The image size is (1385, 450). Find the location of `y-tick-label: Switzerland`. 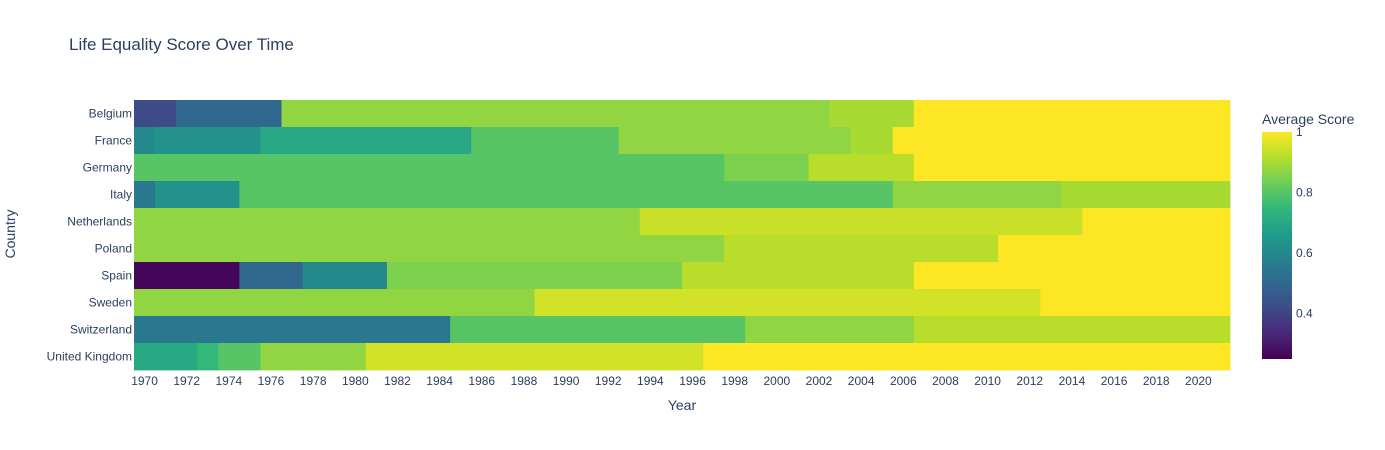

y-tick-label: Switzerland is located at coordinates (101, 330).